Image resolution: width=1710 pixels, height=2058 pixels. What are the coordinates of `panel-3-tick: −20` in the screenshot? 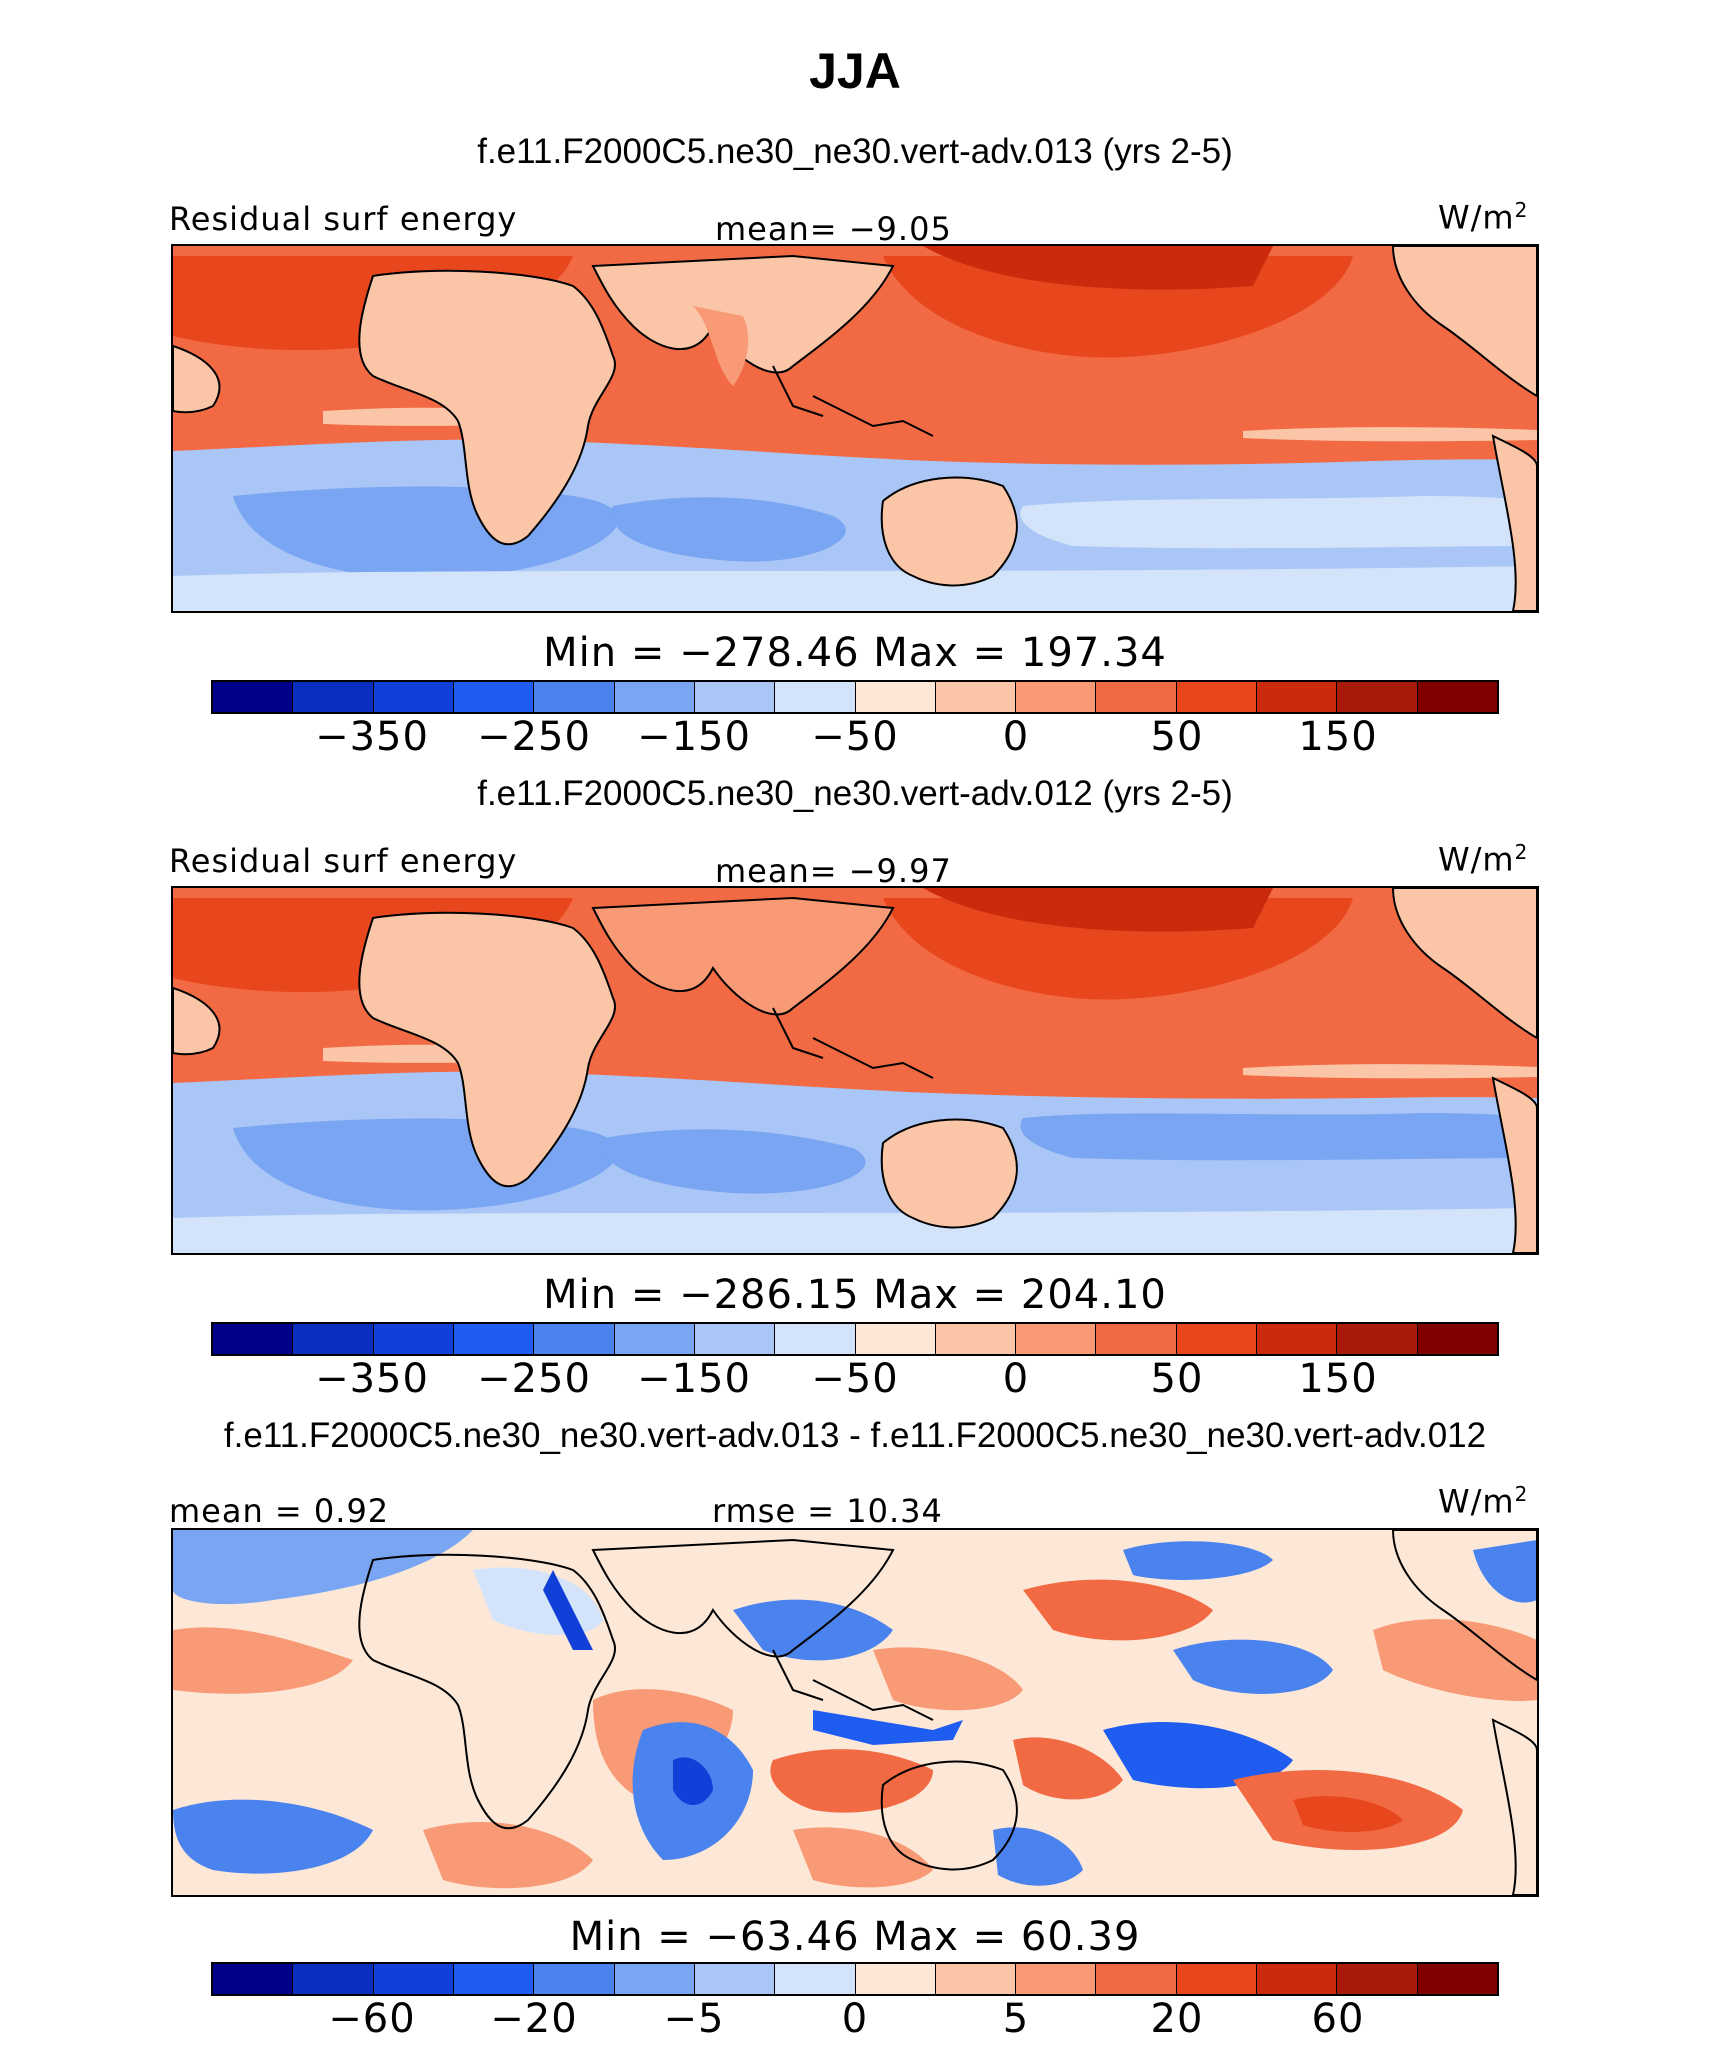 It's located at (534, 2019).